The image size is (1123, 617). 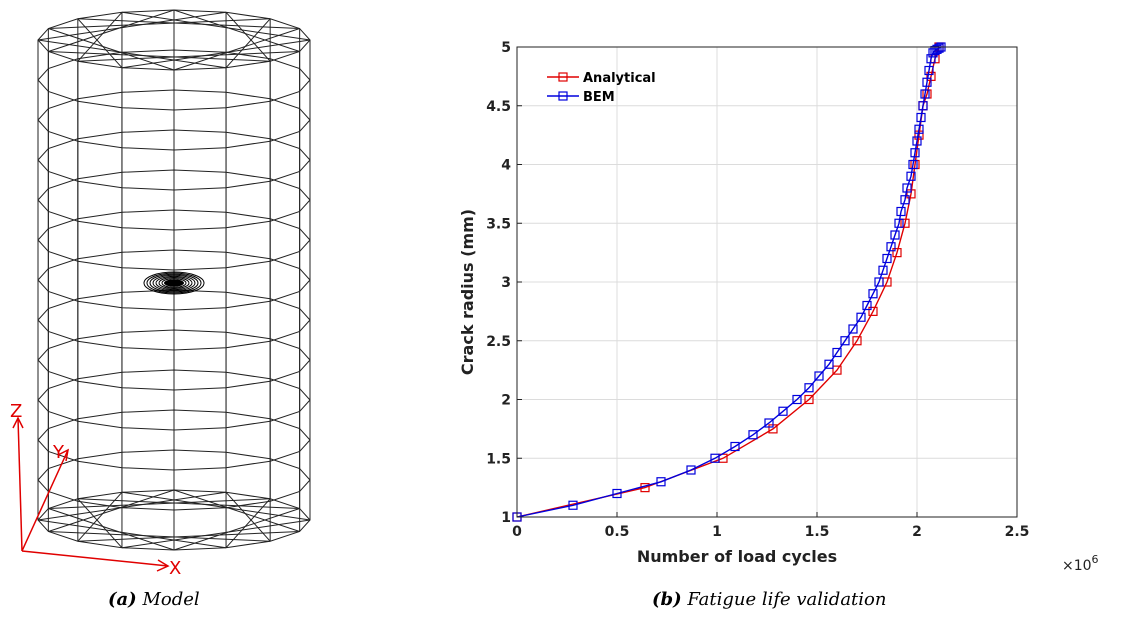 What do you see at coordinates (18, 422) in the screenshot?
I see `z-axis-arrow` at bounding box center [18, 422].